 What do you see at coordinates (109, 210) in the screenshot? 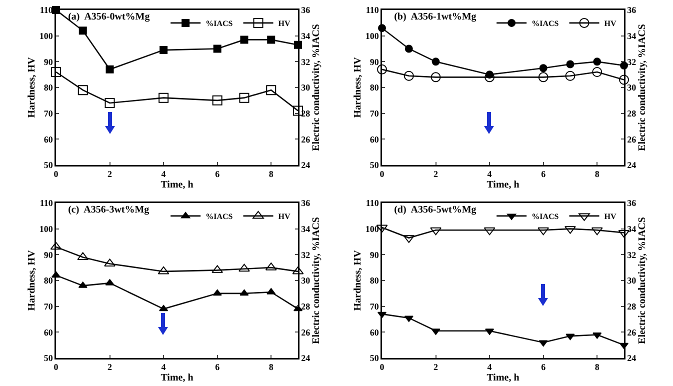
I see `chart-title: (c) A356-3wt%Mg` at bounding box center [109, 210].